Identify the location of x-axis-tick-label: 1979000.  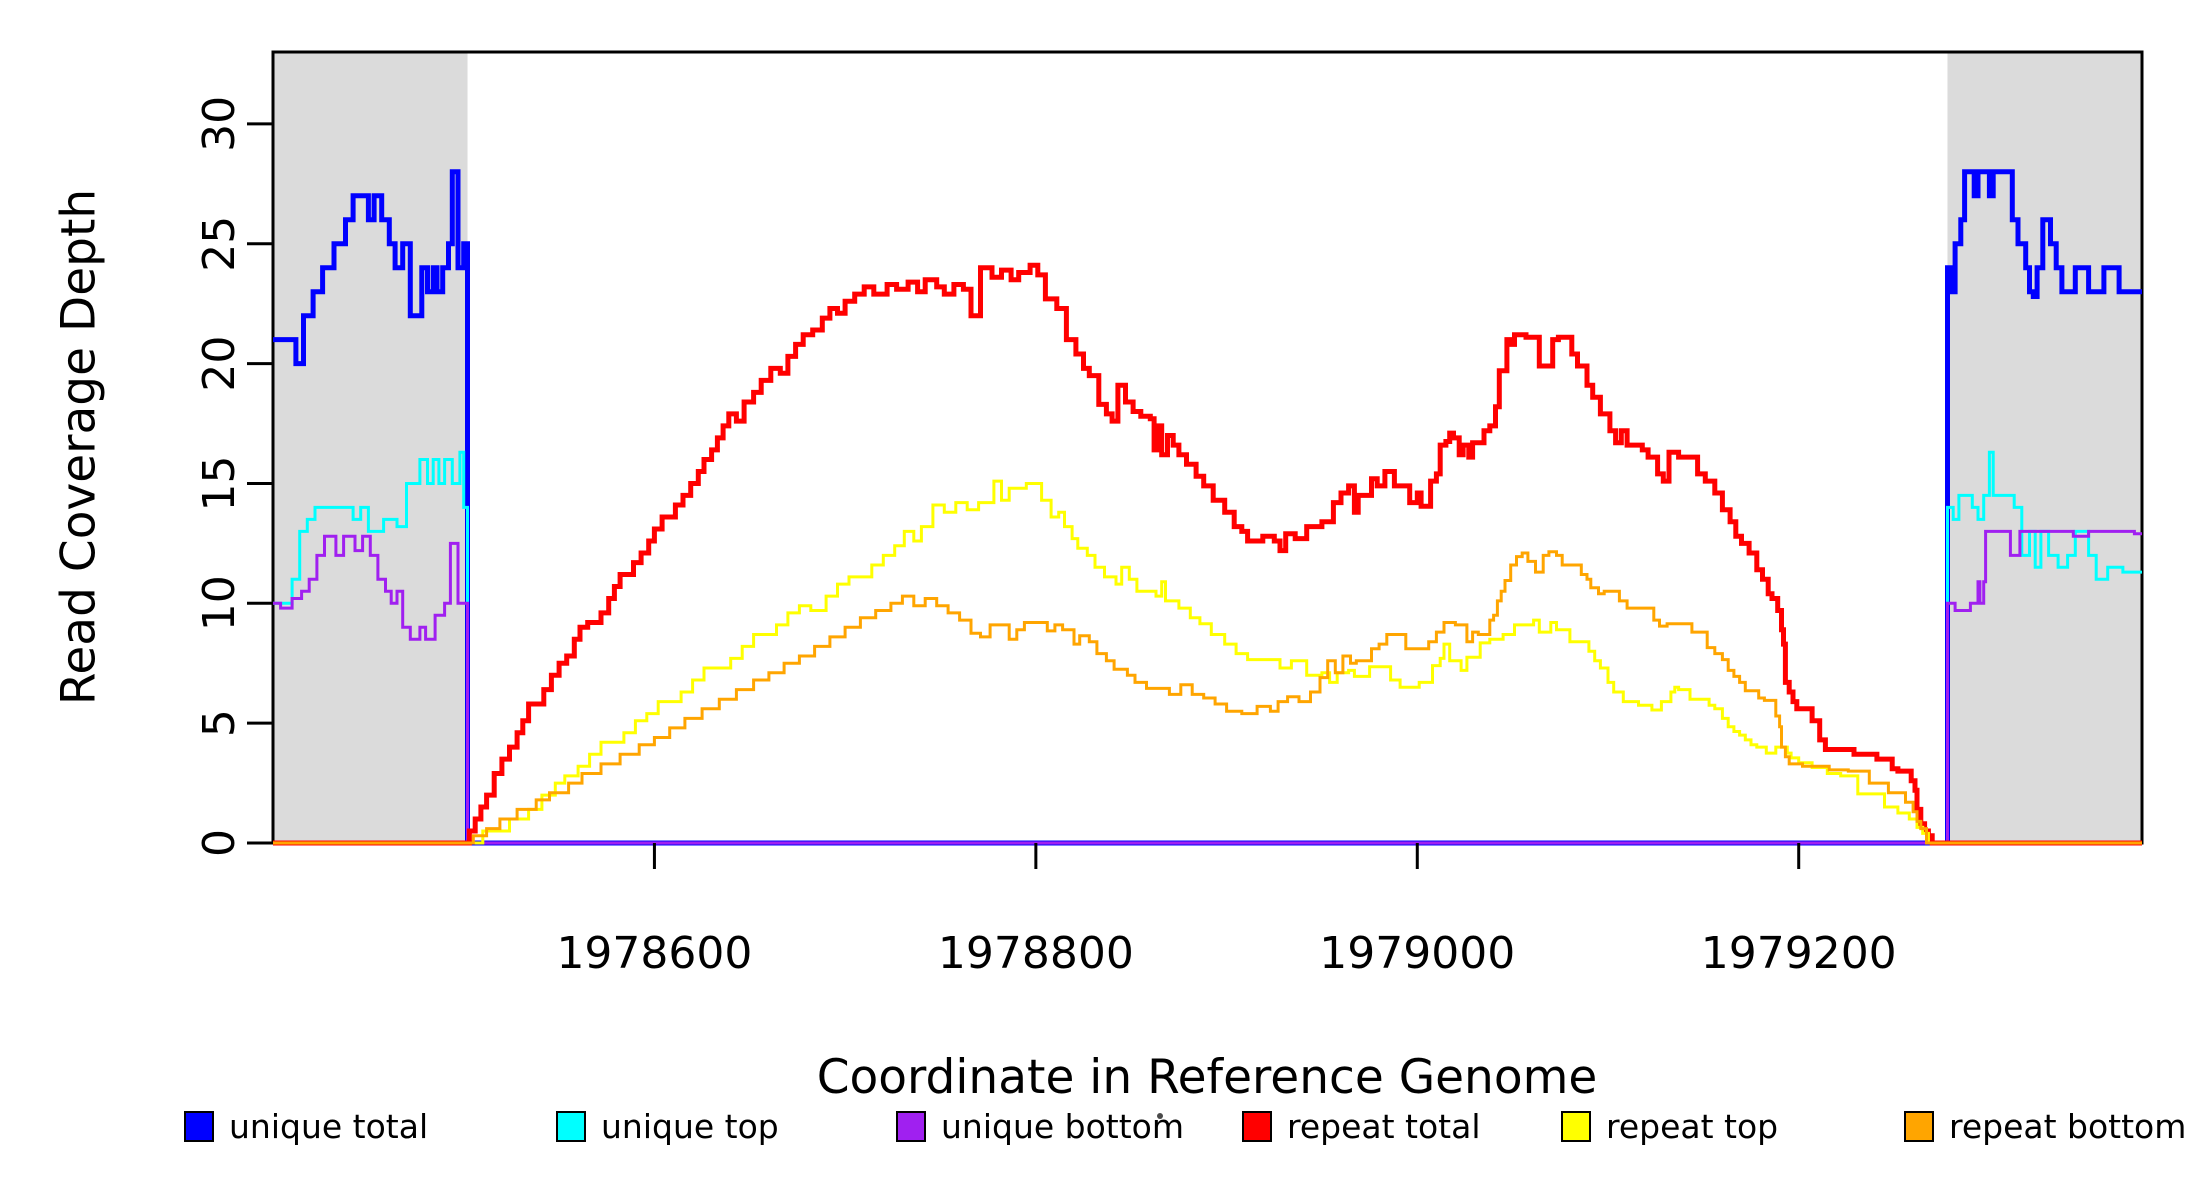
(1417, 953).